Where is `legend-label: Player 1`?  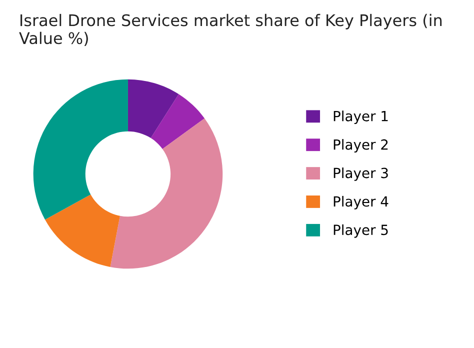 legend-label: Player 1 is located at coordinates (361, 117).